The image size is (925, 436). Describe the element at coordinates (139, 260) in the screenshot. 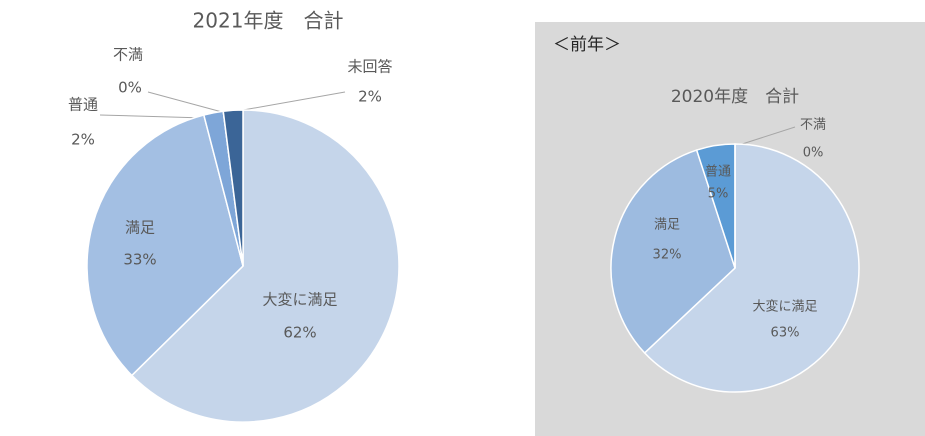

I see `slice-value-label: 33%` at that location.